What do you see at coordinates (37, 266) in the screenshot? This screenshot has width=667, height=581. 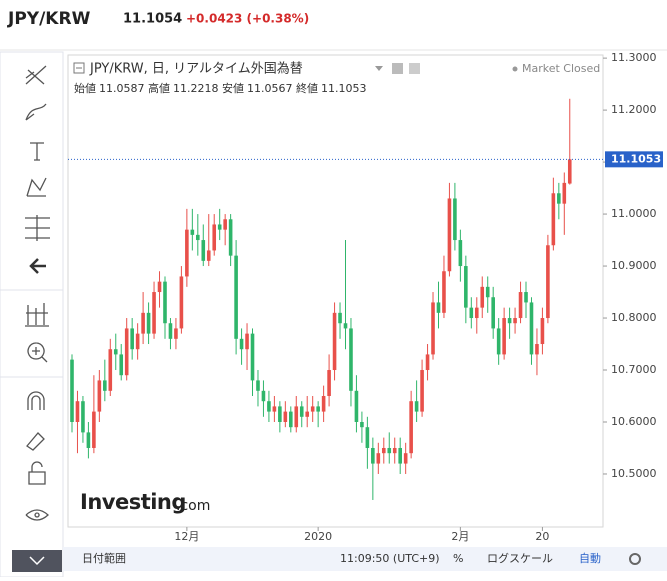 I see `back-tool` at bounding box center [37, 266].